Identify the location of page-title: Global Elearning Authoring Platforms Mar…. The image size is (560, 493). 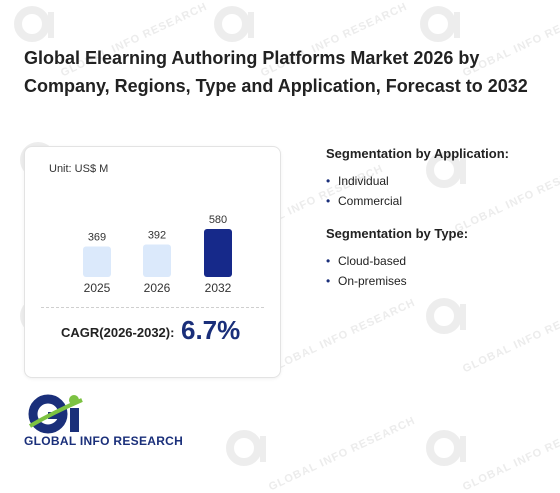
(276, 72).